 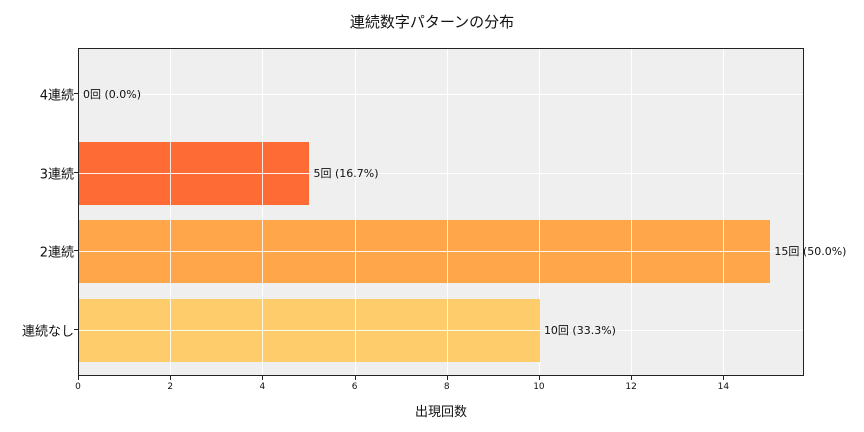 I want to click on bar-value-label: 15回 (50.0%), so click(x=810, y=251).